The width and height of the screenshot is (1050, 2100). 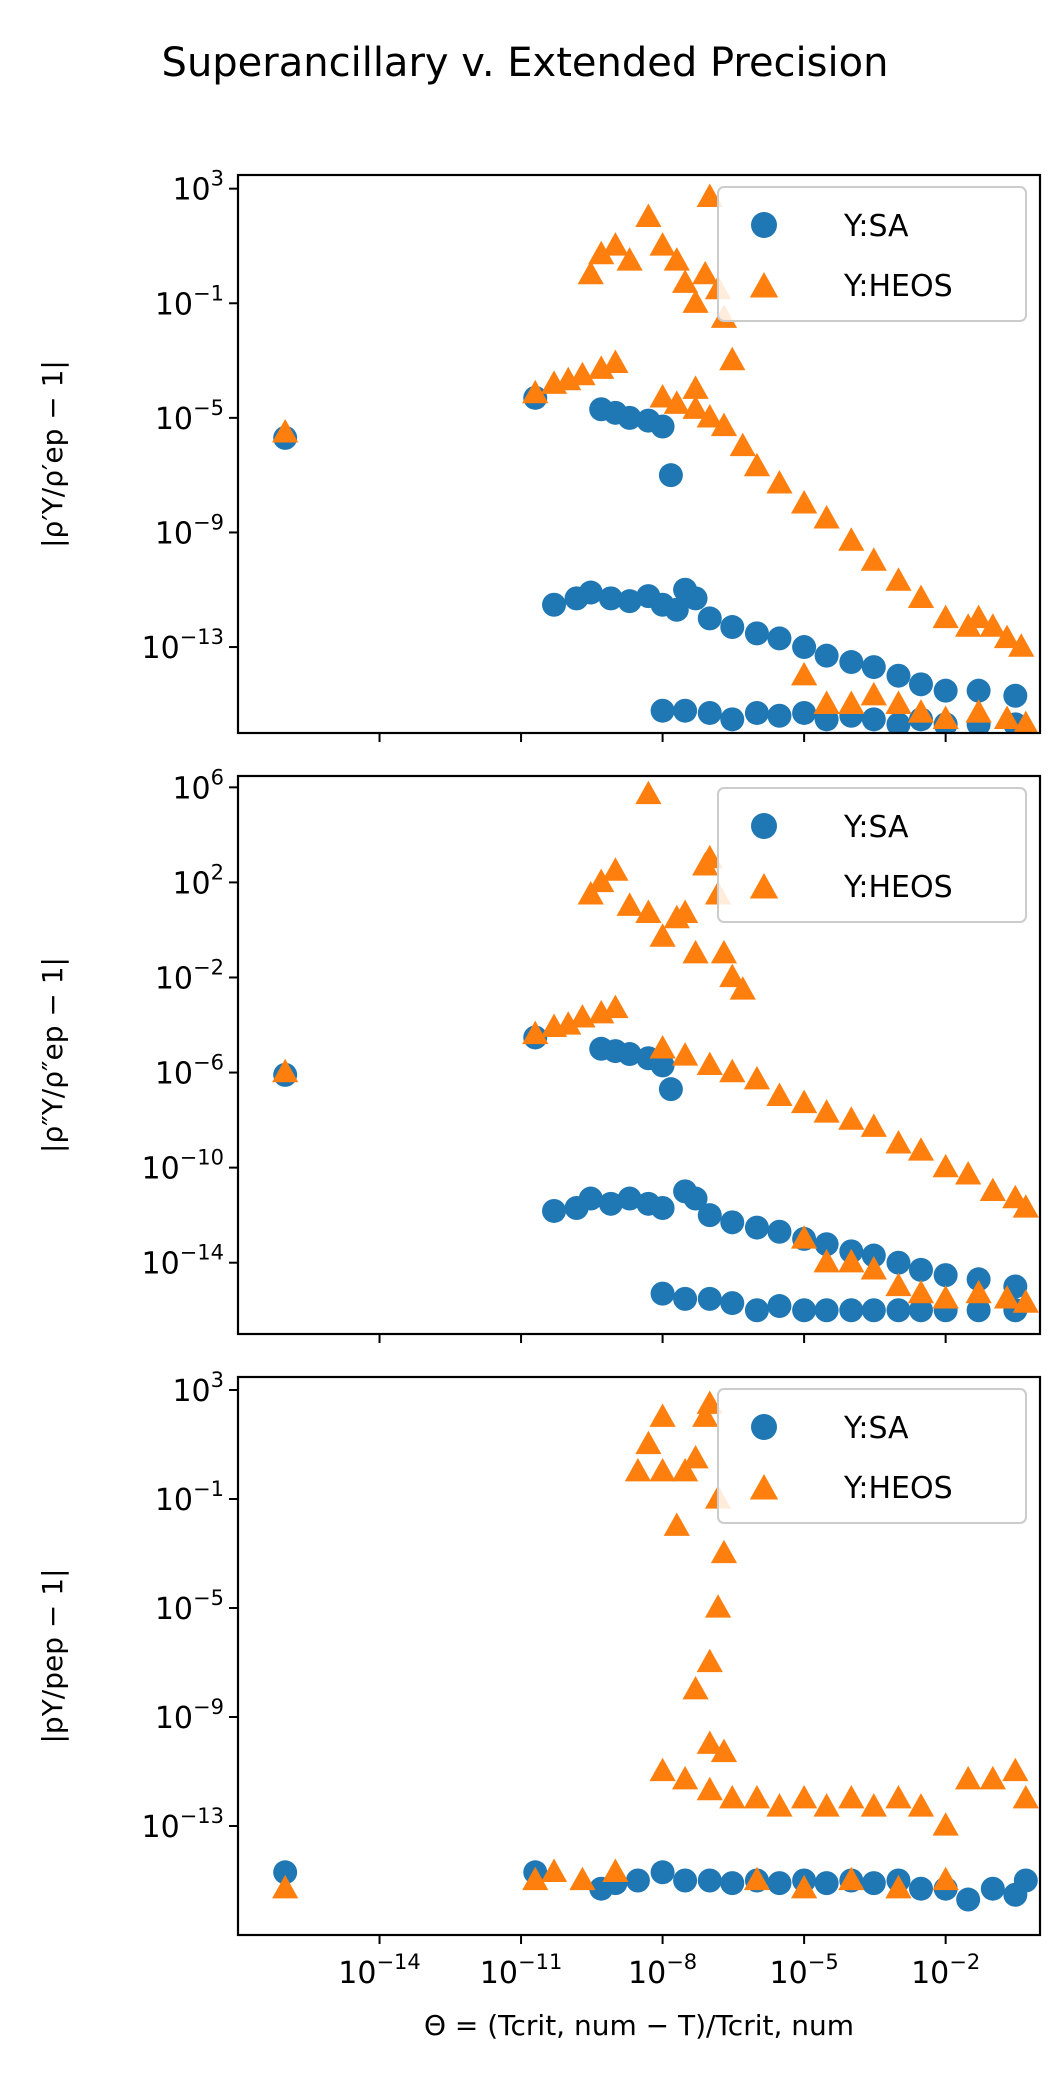 I want to click on y-tick-label: 10², so click(x=198, y=880).